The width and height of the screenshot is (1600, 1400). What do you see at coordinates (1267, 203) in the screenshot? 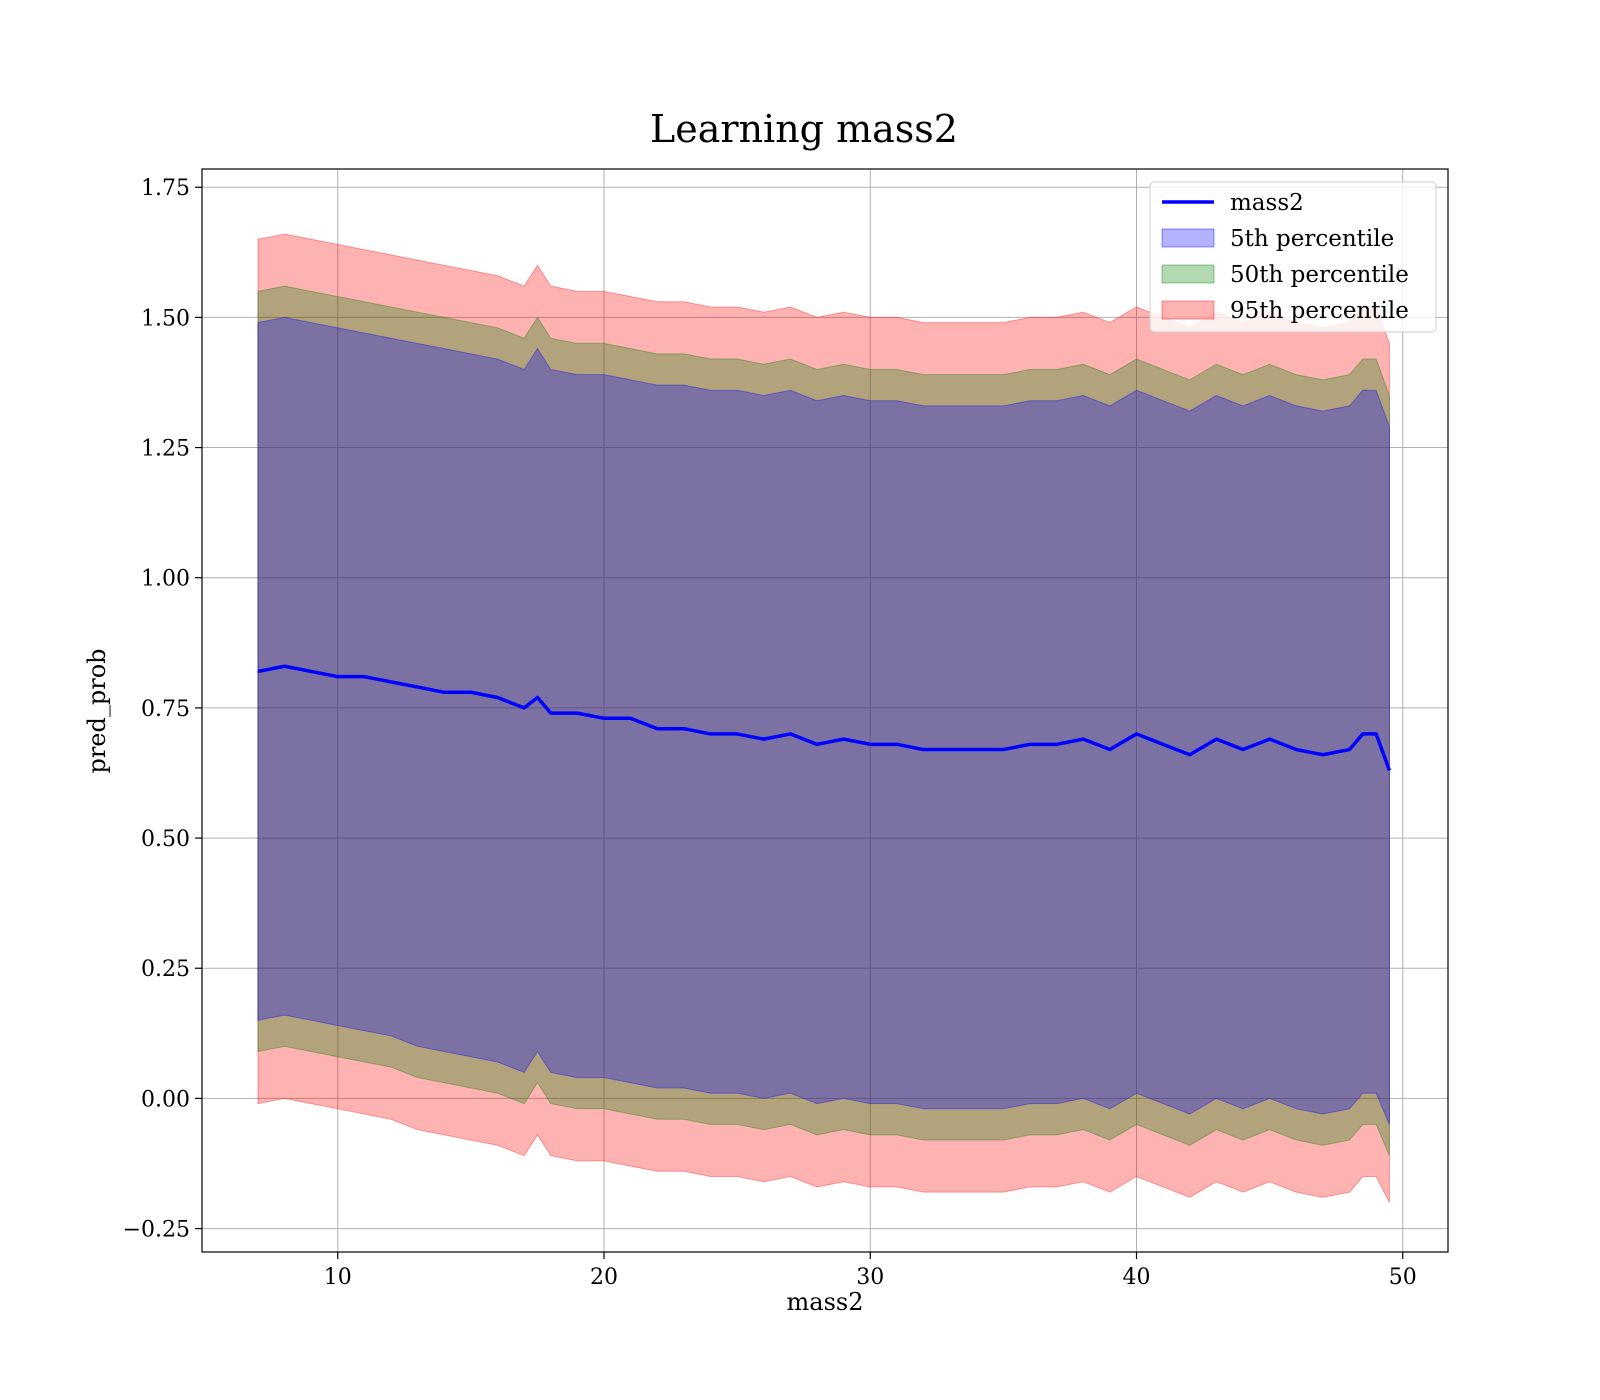
I see `legend-label-0: mass2` at bounding box center [1267, 203].